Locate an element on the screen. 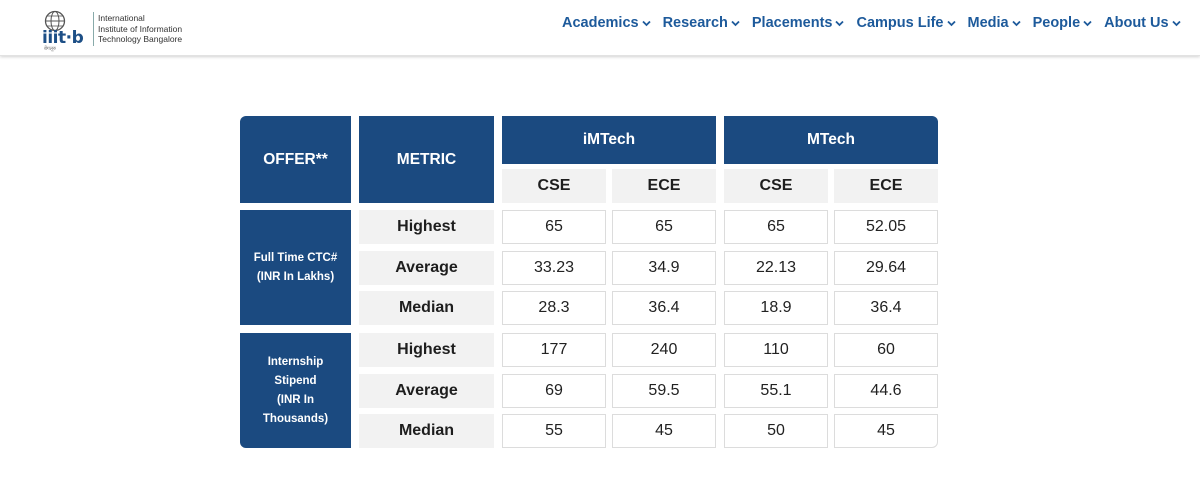 This screenshot has width=1200, height=486. value-cell: 240 is located at coordinates (664, 350).